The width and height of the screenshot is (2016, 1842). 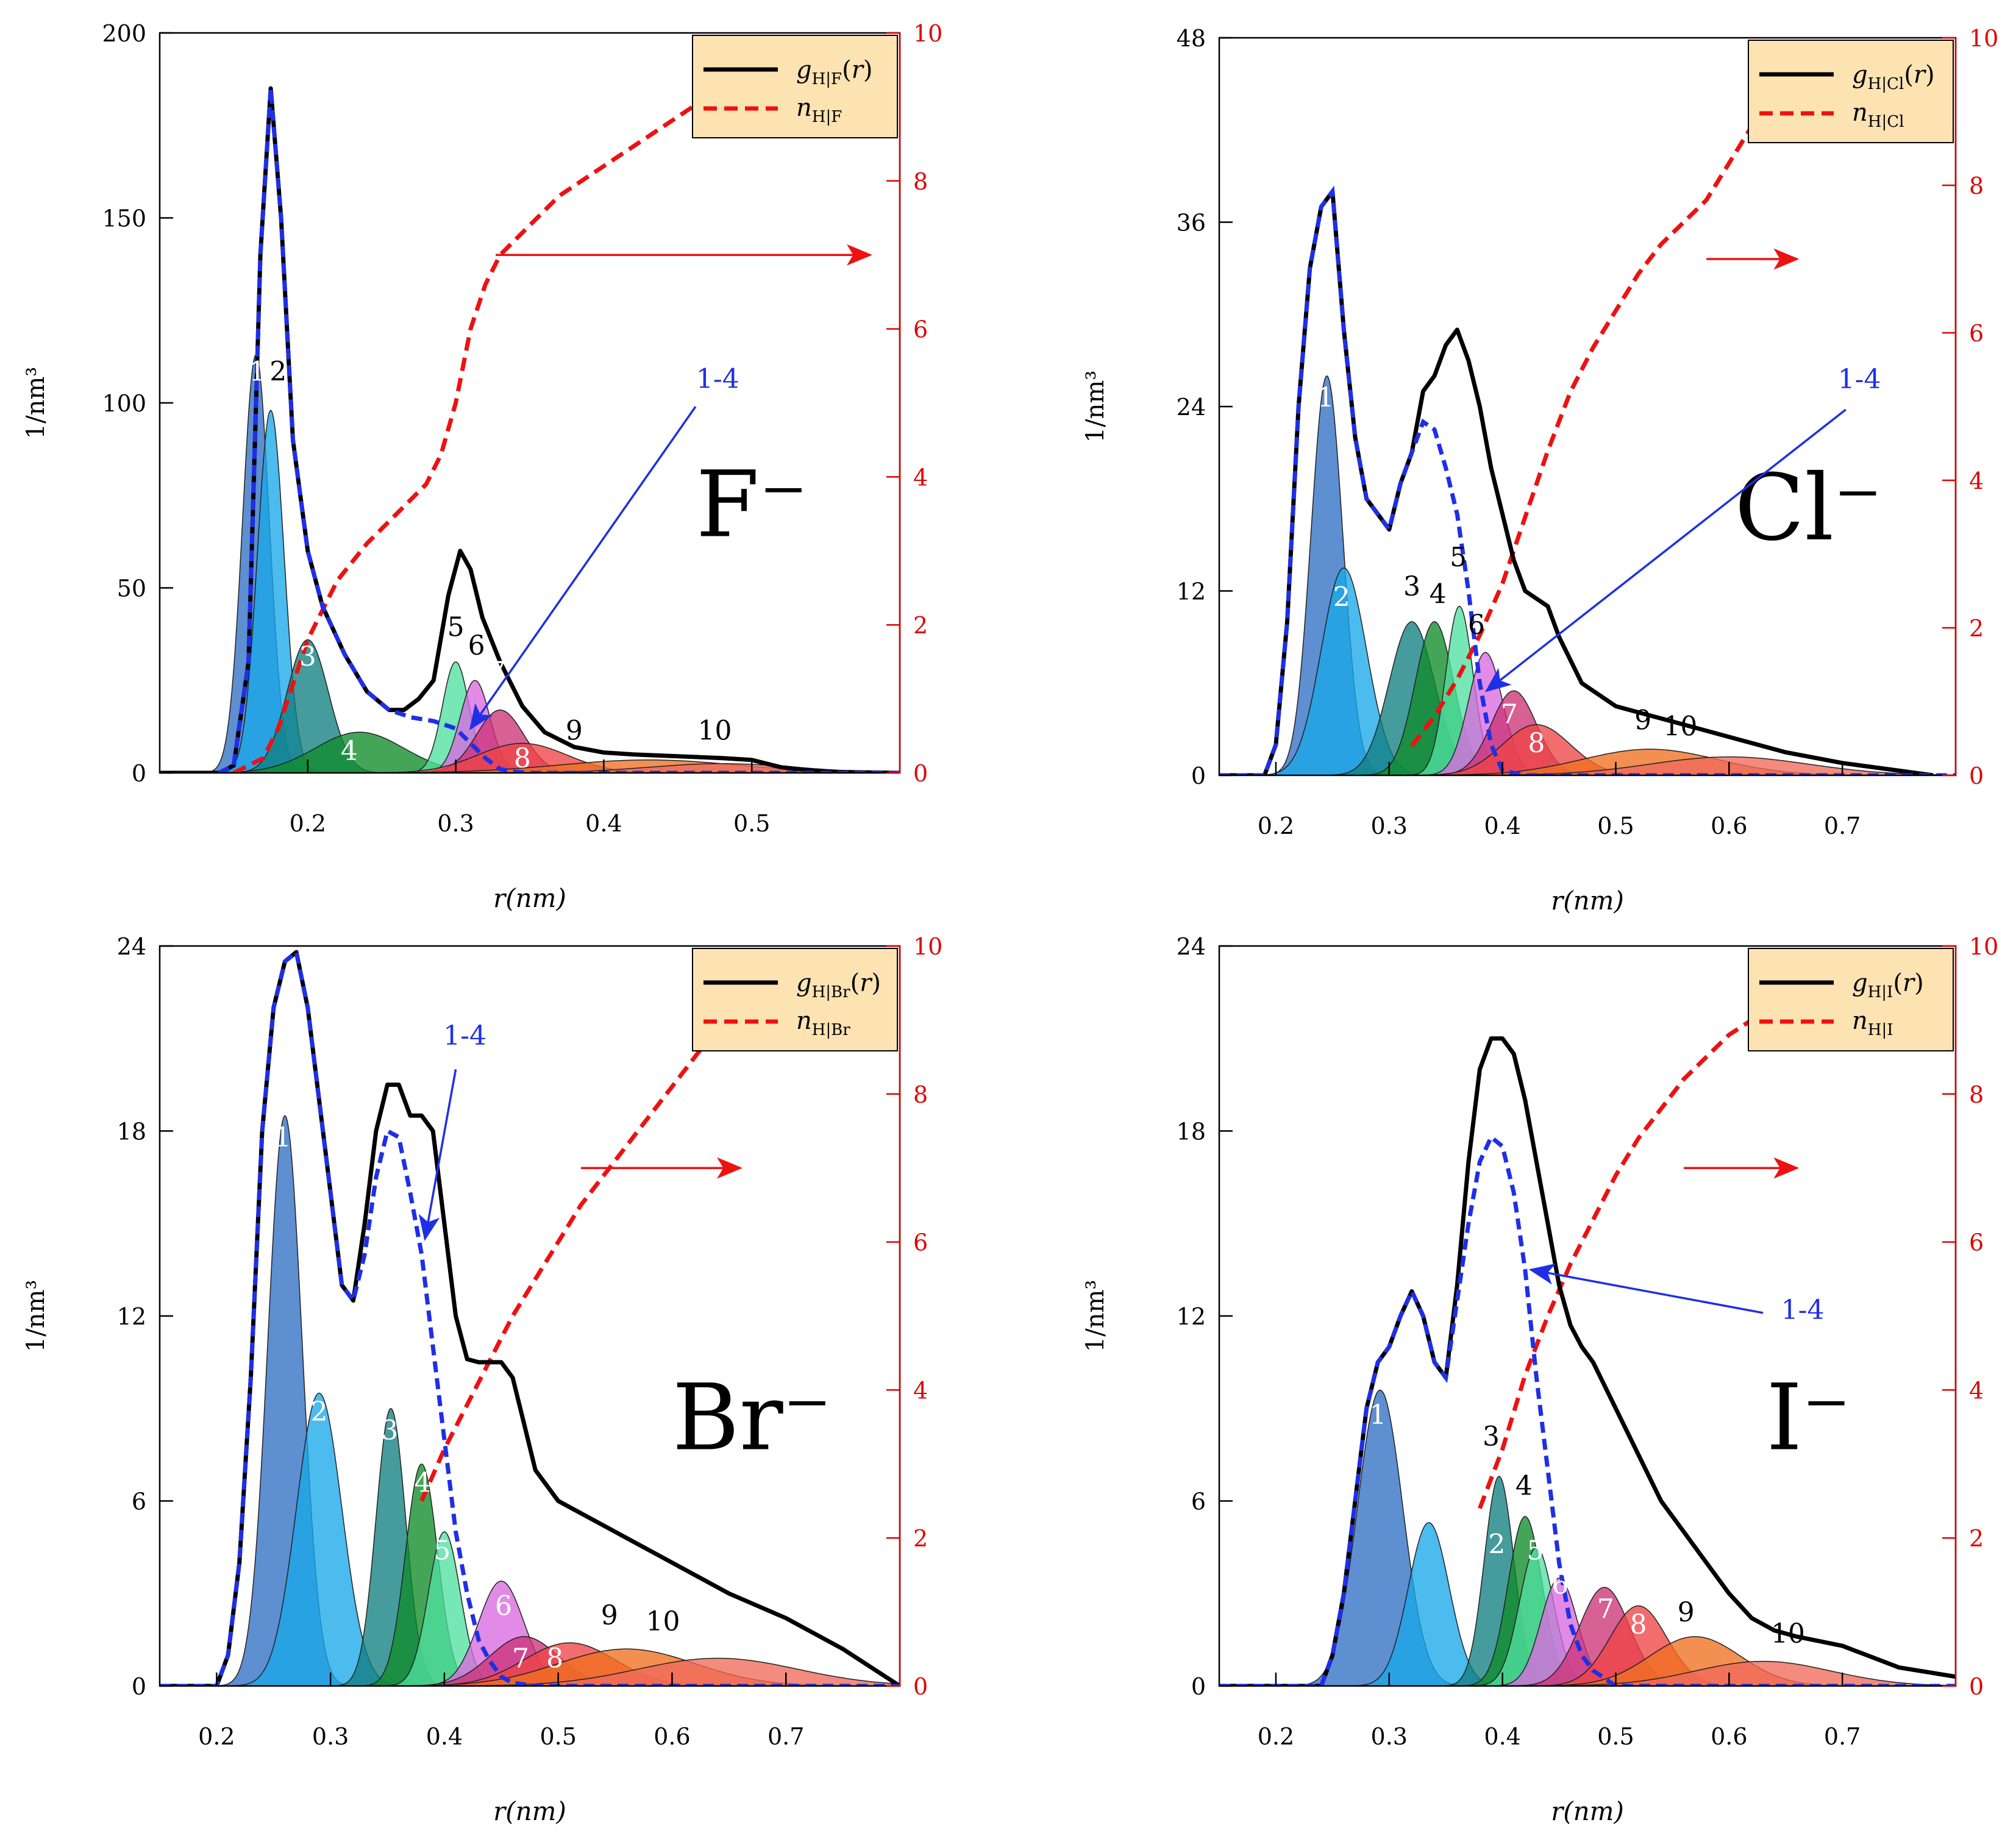 What do you see at coordinates (131, 1132) in the screenshot?
I see `y-tick-label: 18` at bounding box center [131, 1132].